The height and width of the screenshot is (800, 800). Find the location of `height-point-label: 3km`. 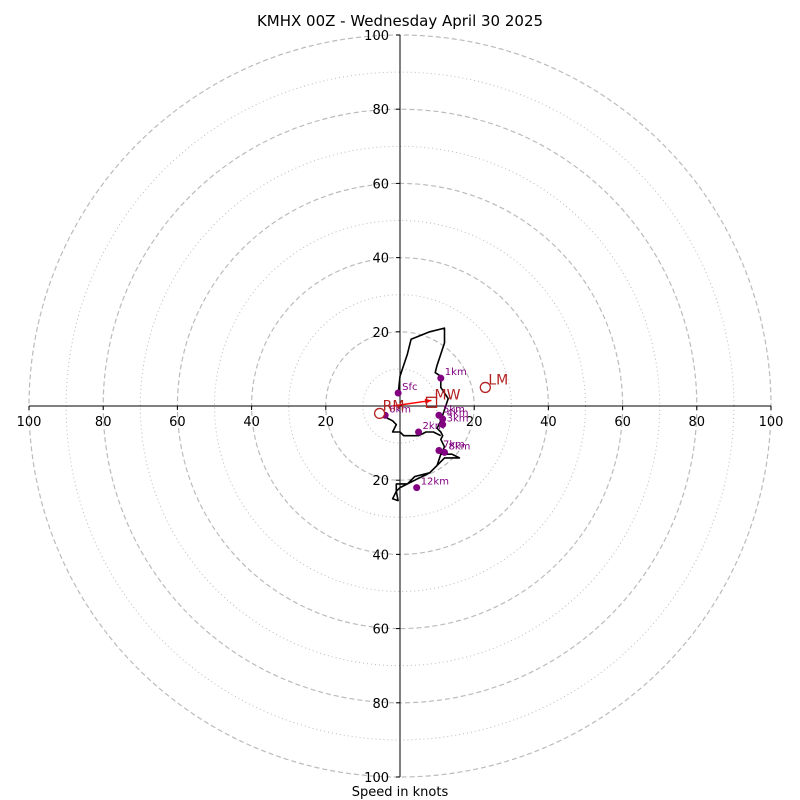

height-point-label: 3km is located at coordinates (458, 419).